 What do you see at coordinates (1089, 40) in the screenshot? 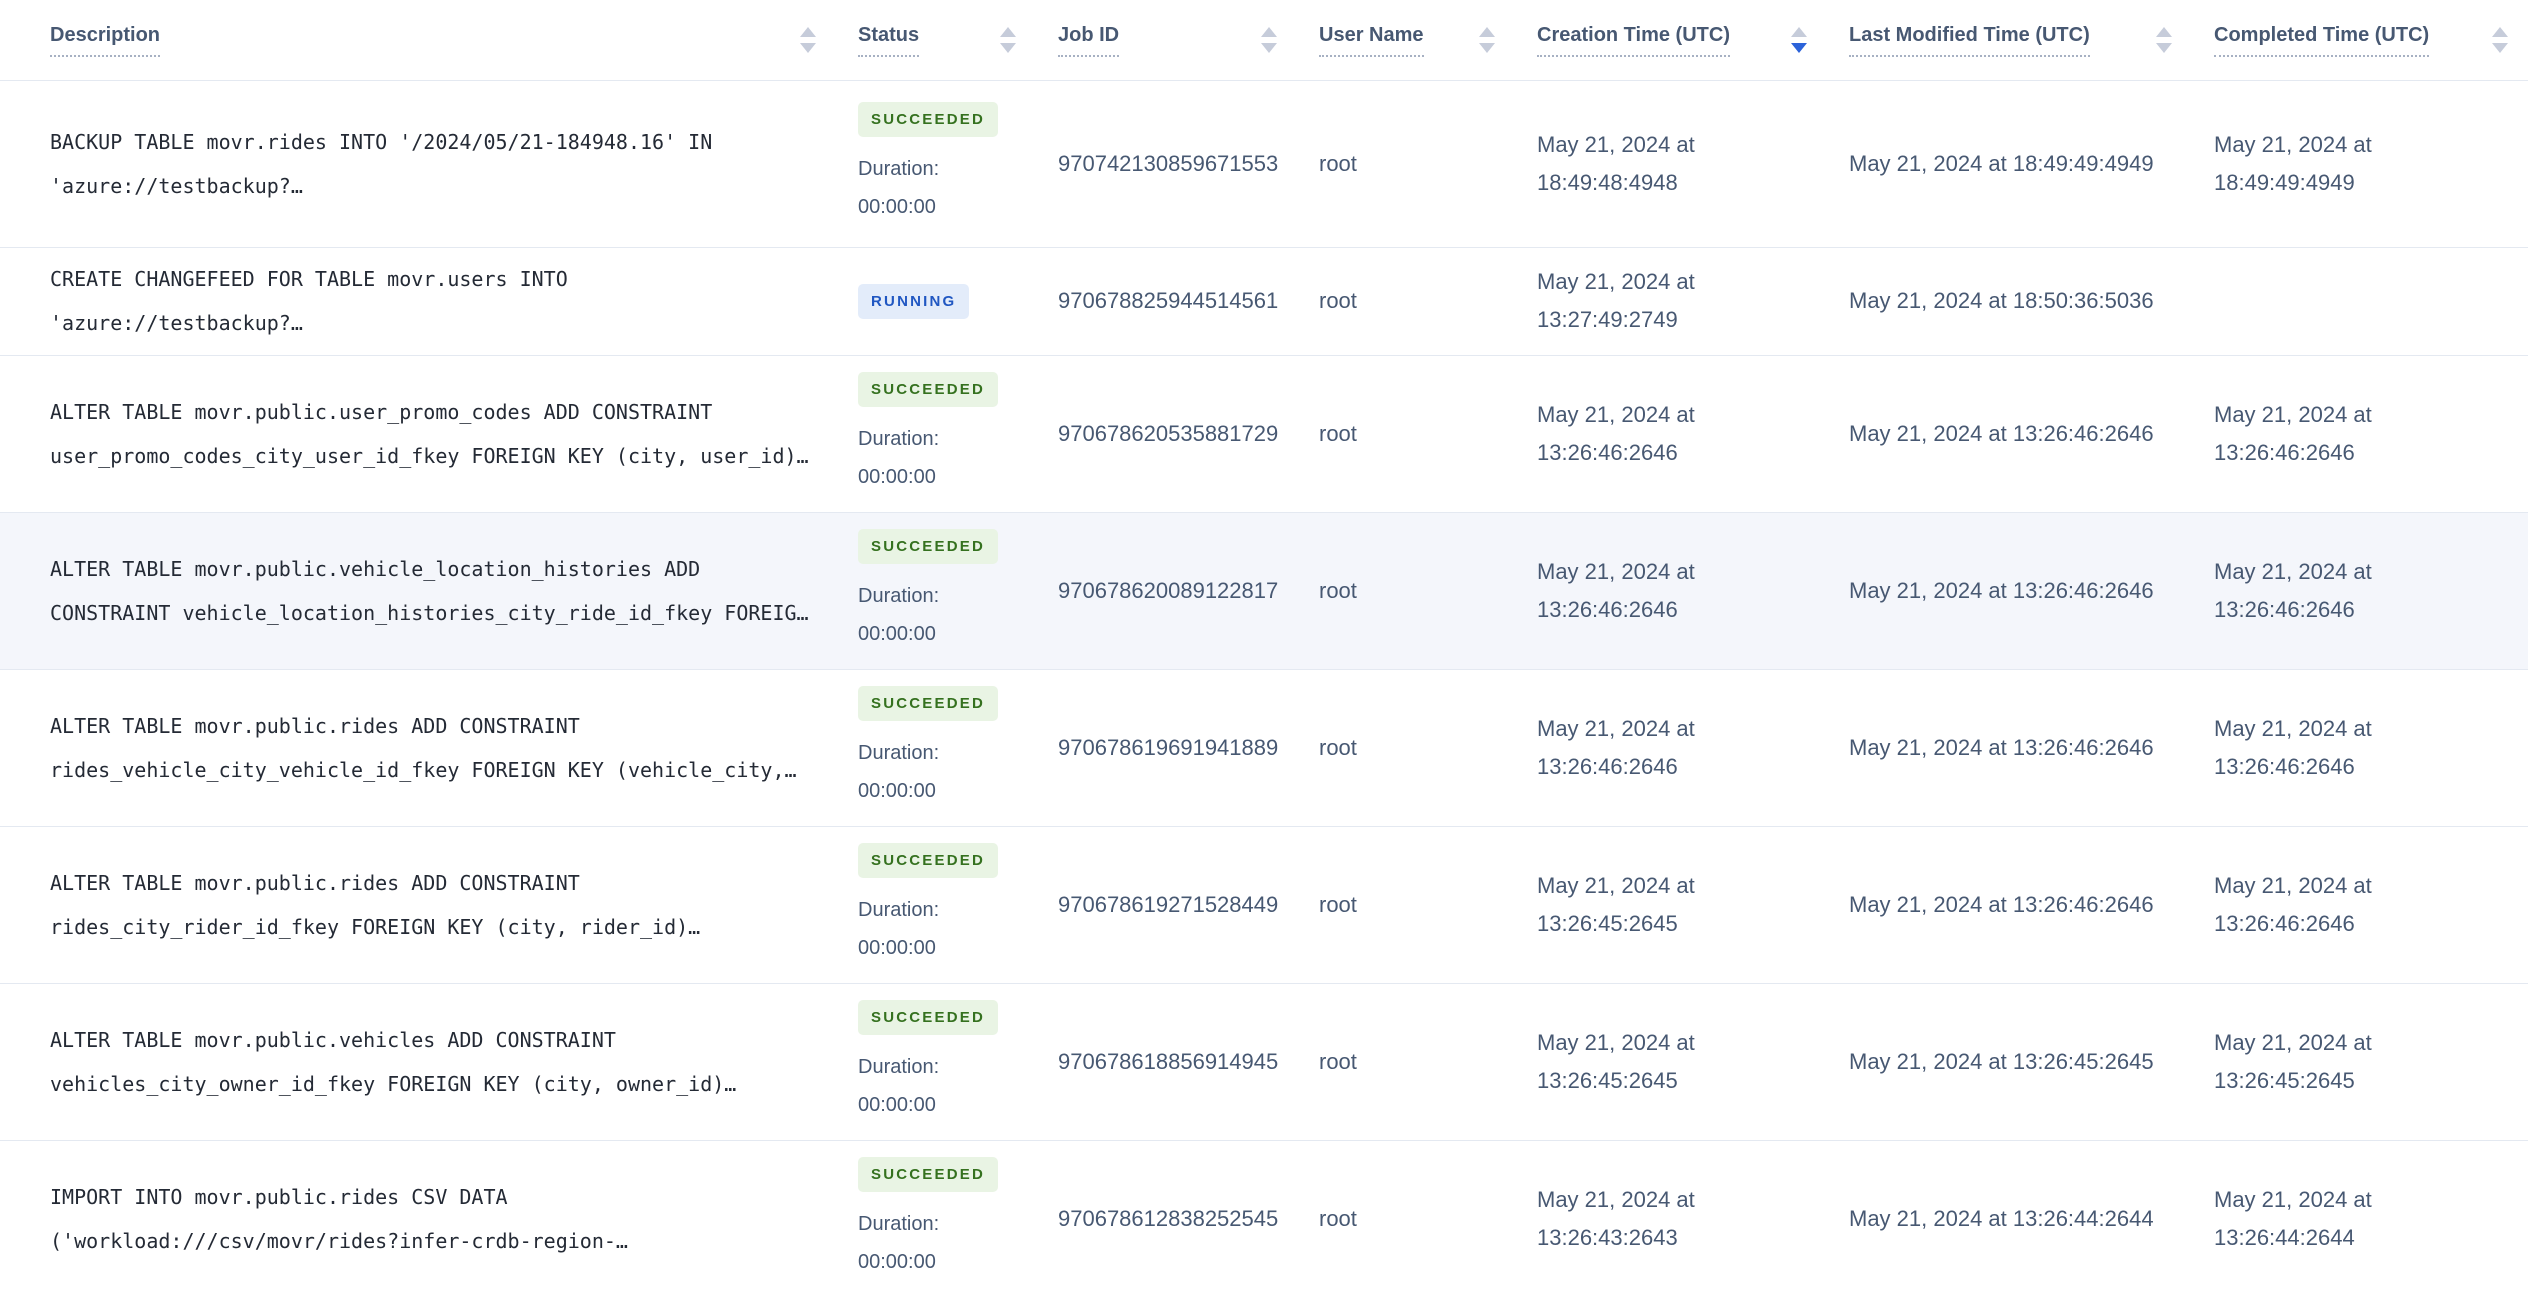
I see `column-label: Job ID` at bounding box center [1089, 40].